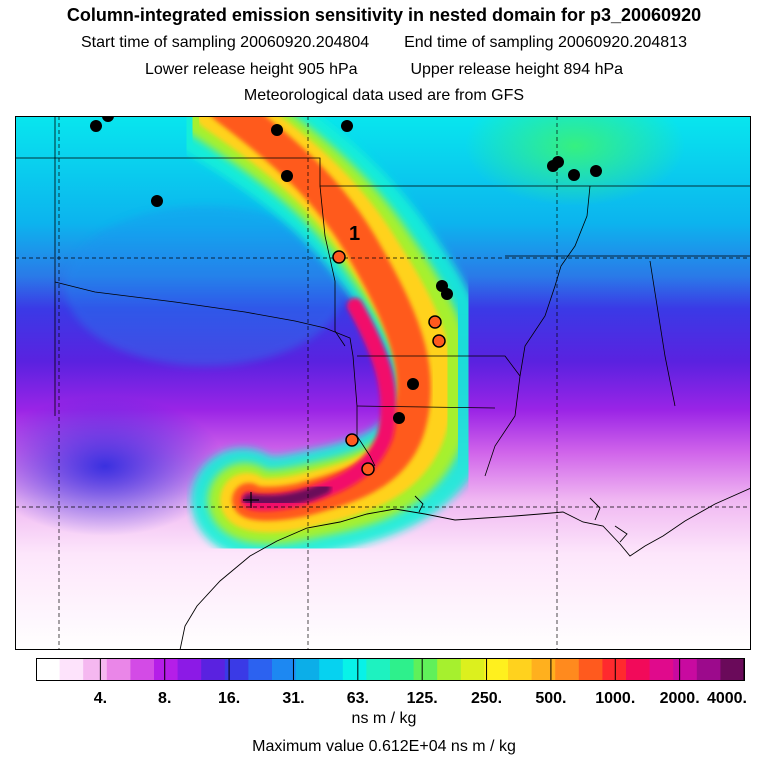 The width and height of the screenshot is (768, 768). Describe the element at coordinates (384, 95) in the screenshot. I see `met-data-label: Meteorological data used are from GFS` at that location.